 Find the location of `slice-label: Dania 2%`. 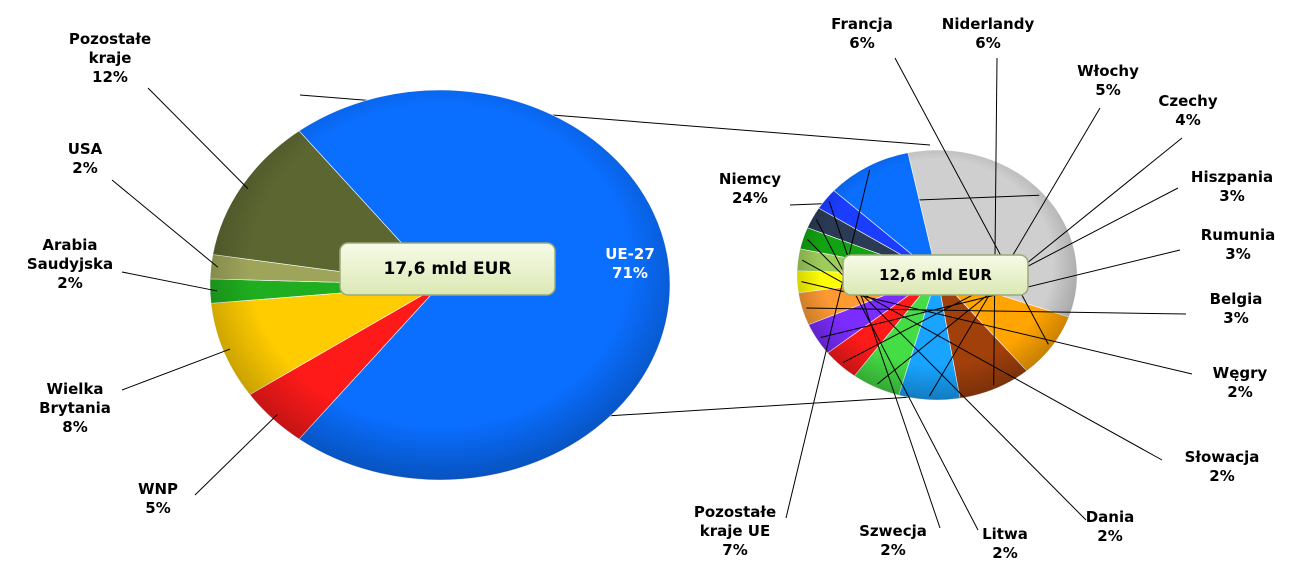

slice-label: Dania 2% is located at coordinates (1110, 527).